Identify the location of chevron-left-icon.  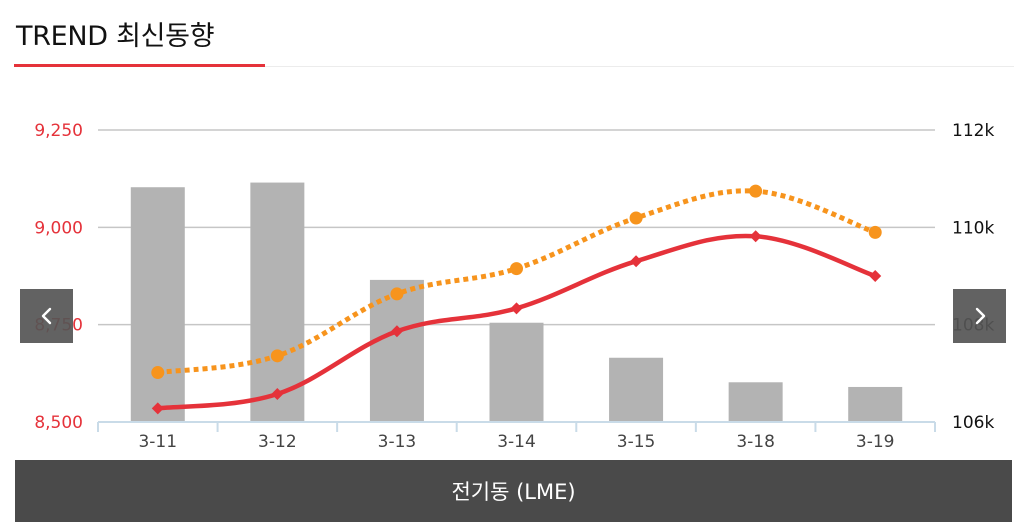
(46, 316).